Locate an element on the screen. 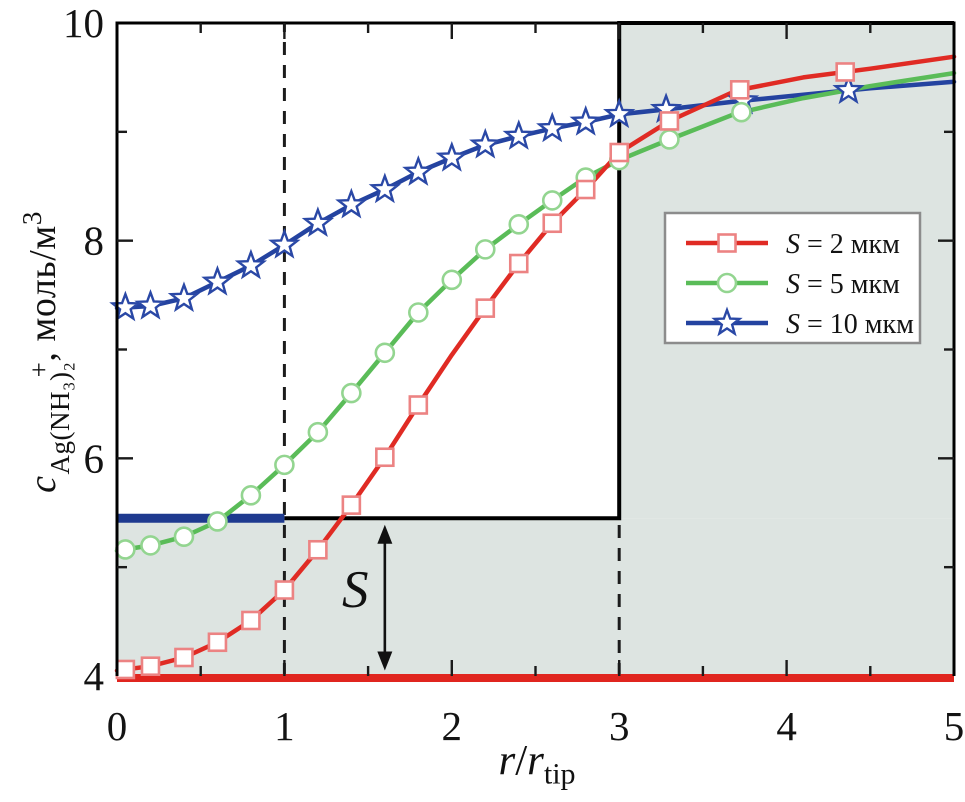 Image resolution: width=965 pixels, height=802 pixels. legend-star-marker is located at coordinates (727, 321).